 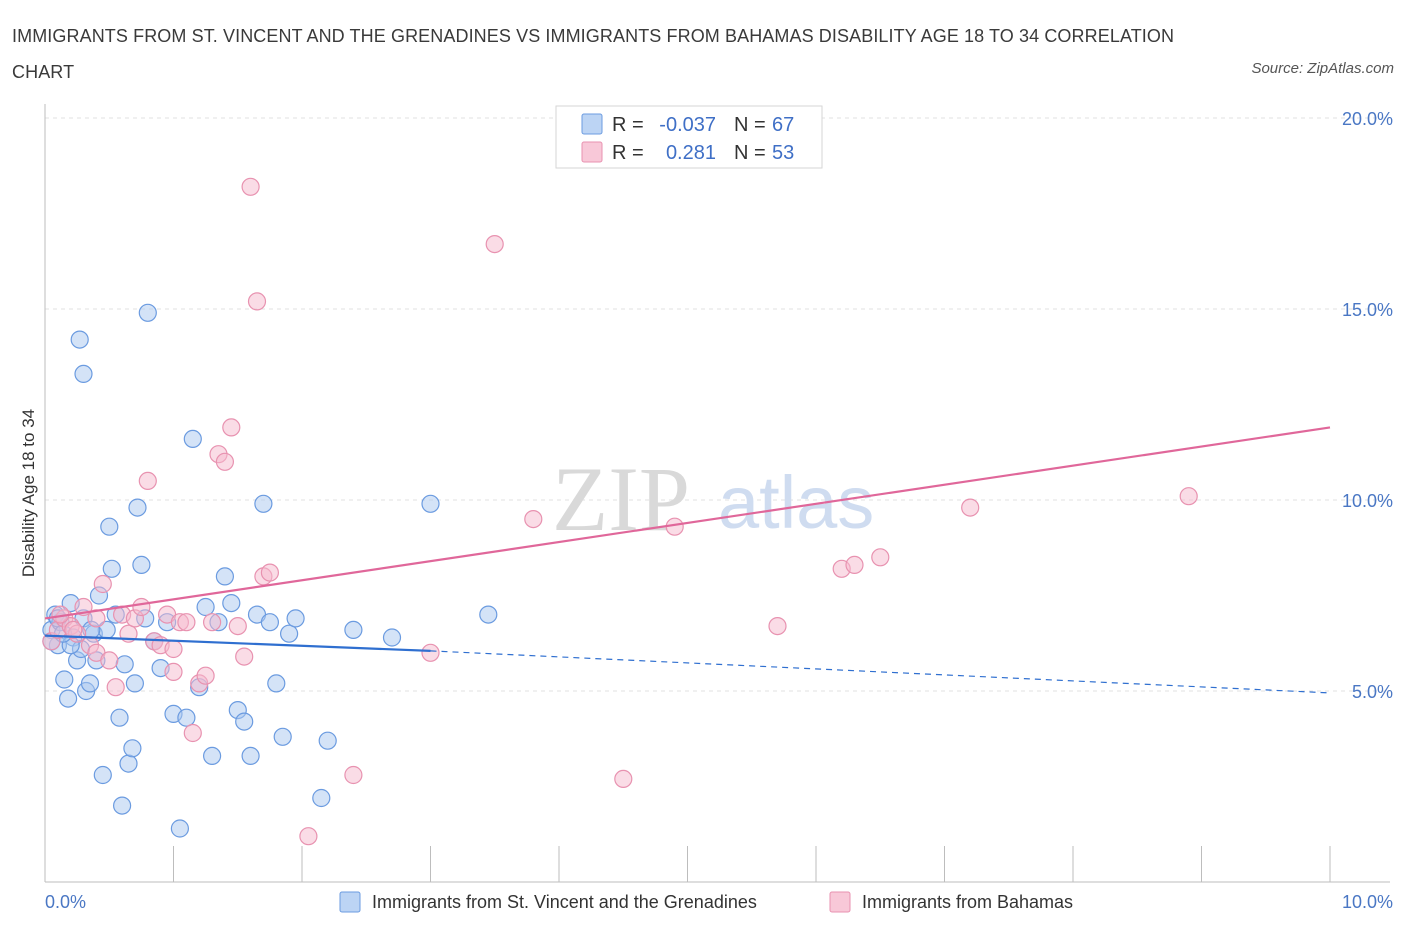 What do you see at coordinates (628, 153) in the screenshot?
I see `legend-r-label-pink: R =` at bounding box center [628, 153].